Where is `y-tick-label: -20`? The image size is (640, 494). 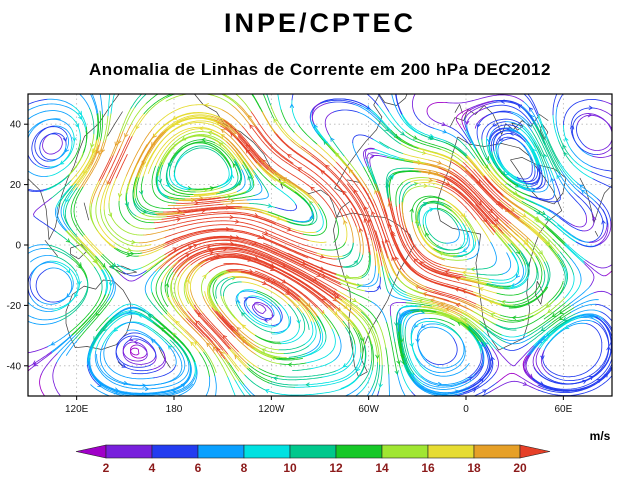
y-tick-label: -20 is located at coordinates (14, 306).